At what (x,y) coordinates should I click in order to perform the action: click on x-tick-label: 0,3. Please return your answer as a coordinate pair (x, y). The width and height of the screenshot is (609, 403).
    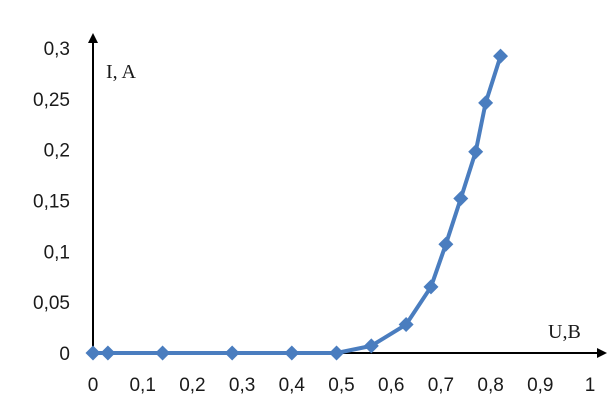
    Looking at the image, I should click on (242, 385).